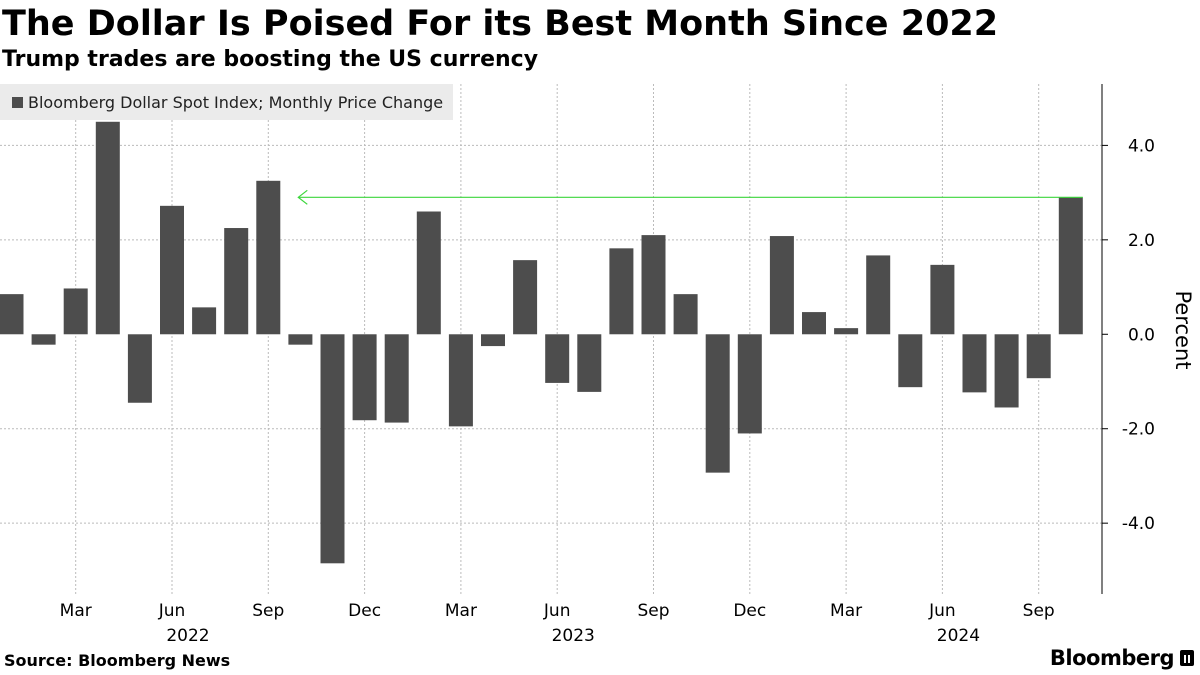 The height and width of the screenshot is (675, 1200). What do you see at coordinates (1183, 329) in the screenshot?
I see `y-axis-title: Percent` at bounding box center [1183, 329].